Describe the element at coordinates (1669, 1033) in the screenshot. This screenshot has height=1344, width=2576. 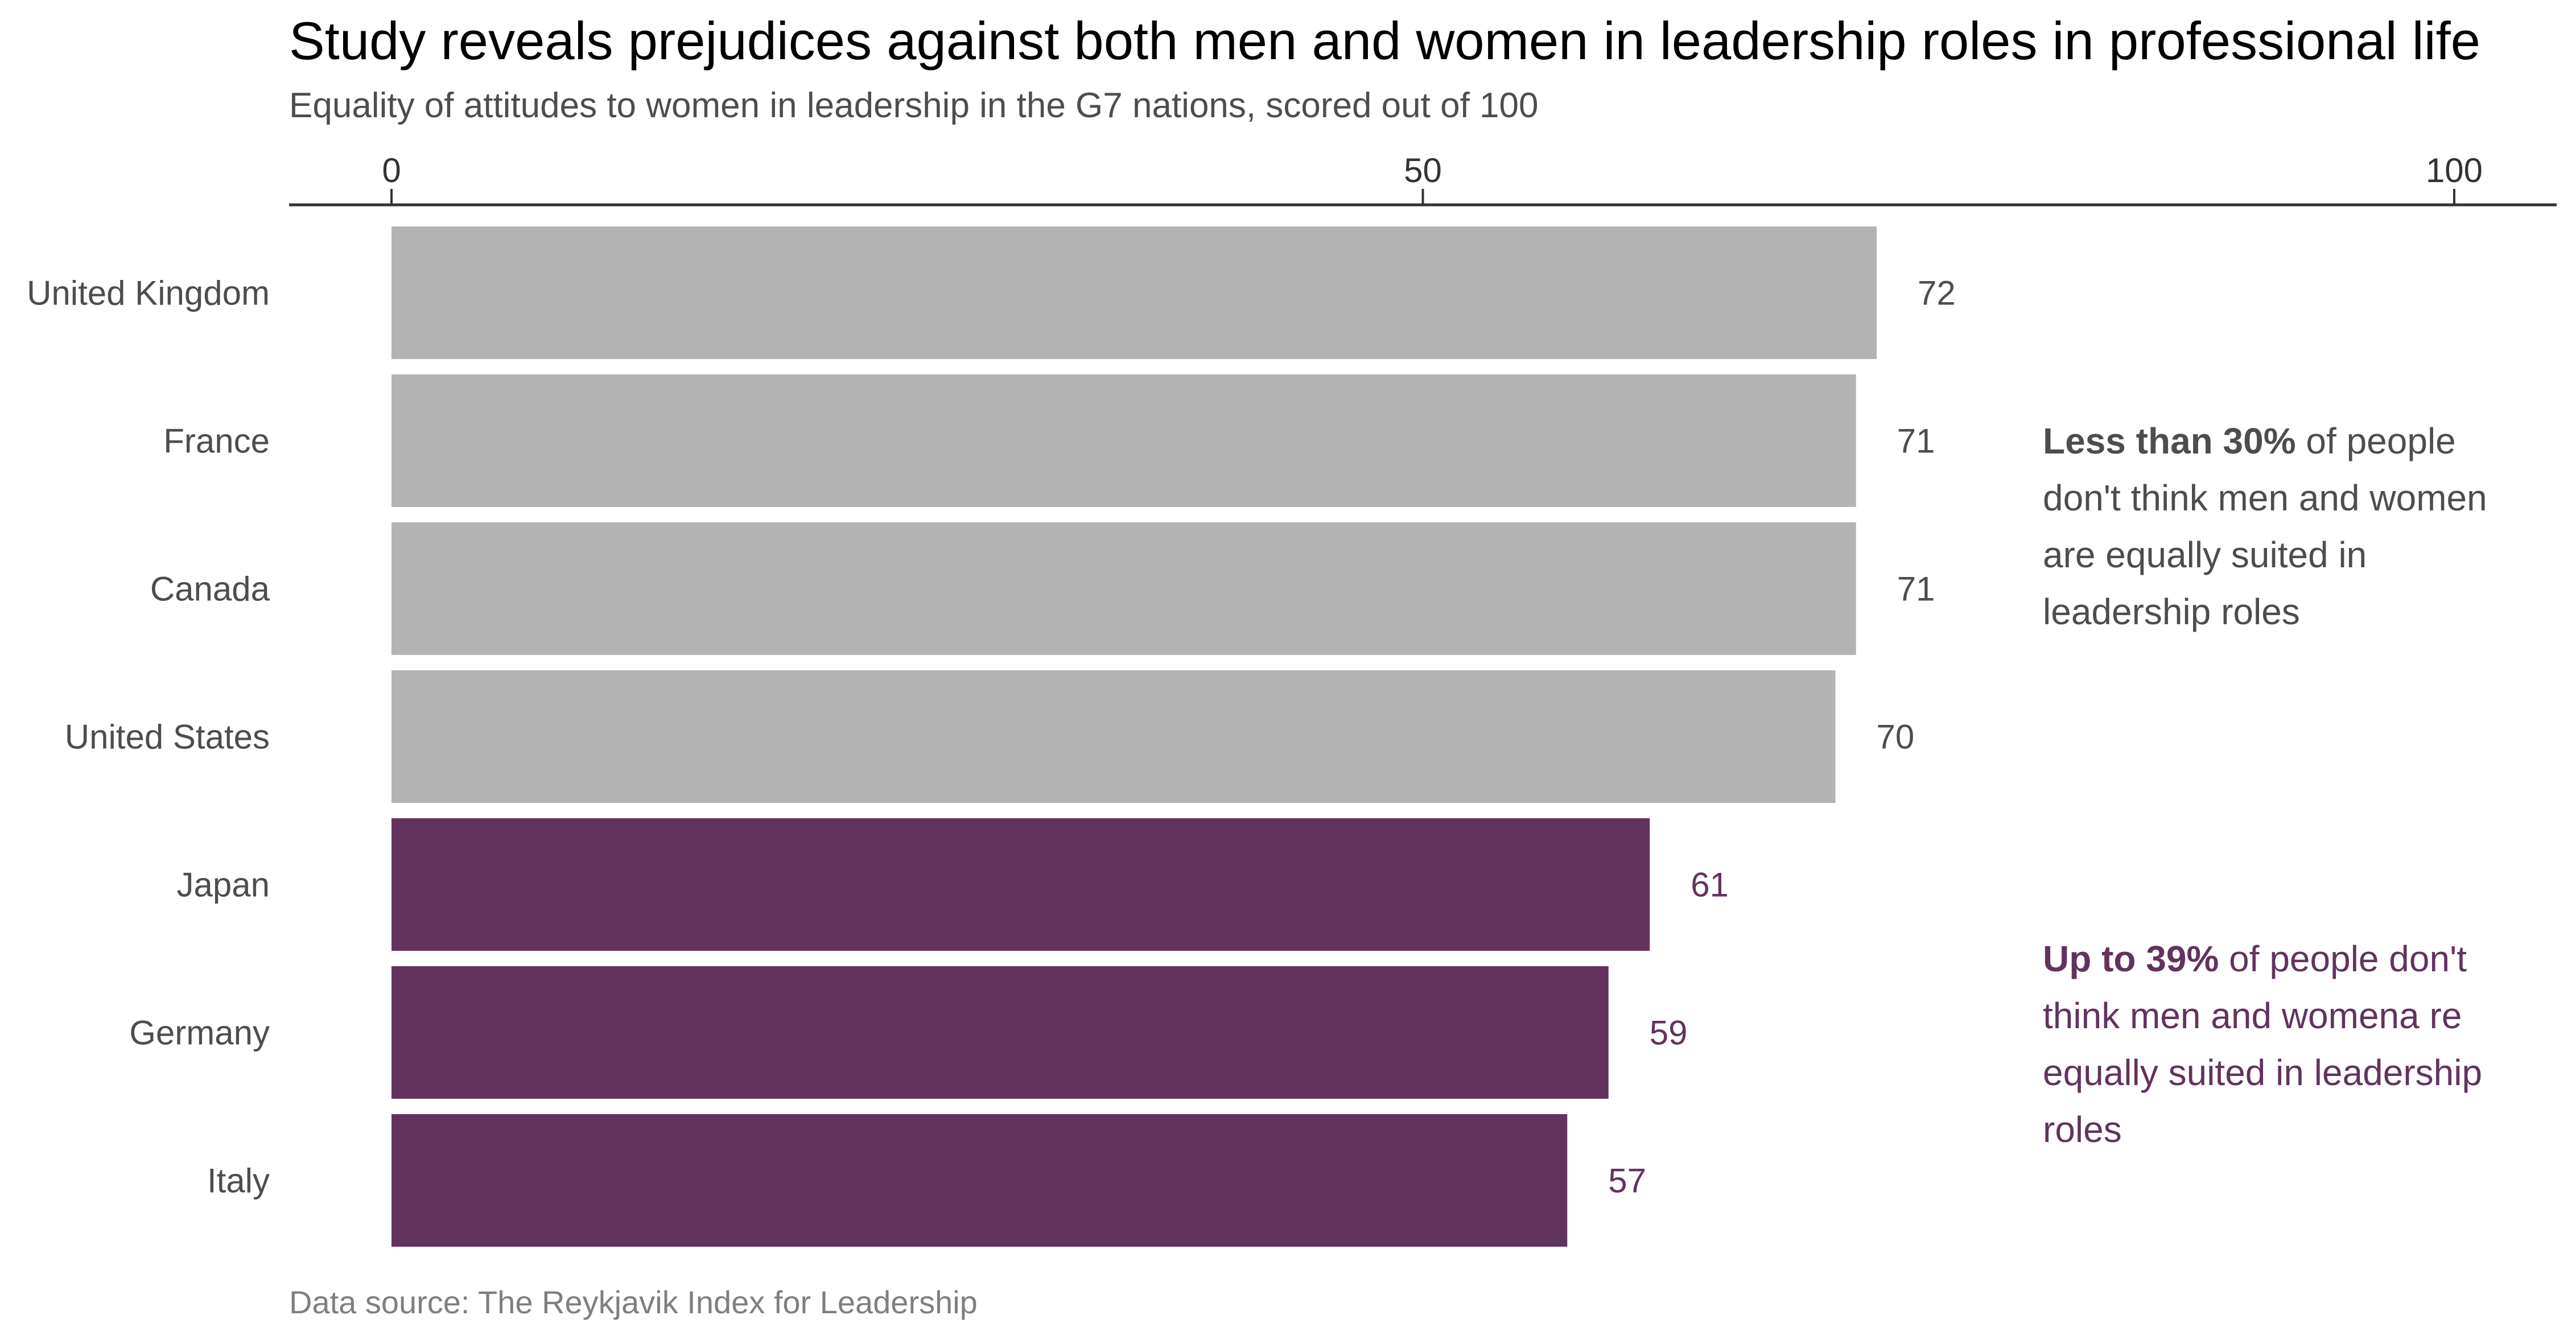
I see `value-label: 59` at that location.